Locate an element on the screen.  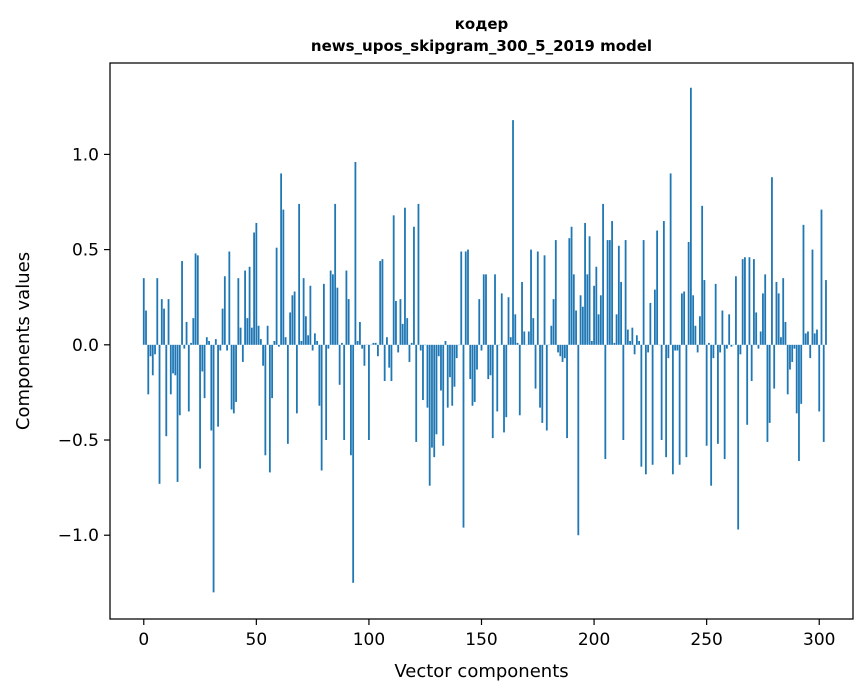
y-tick-label-0: 0.0 is located at coordinates (85, 346).